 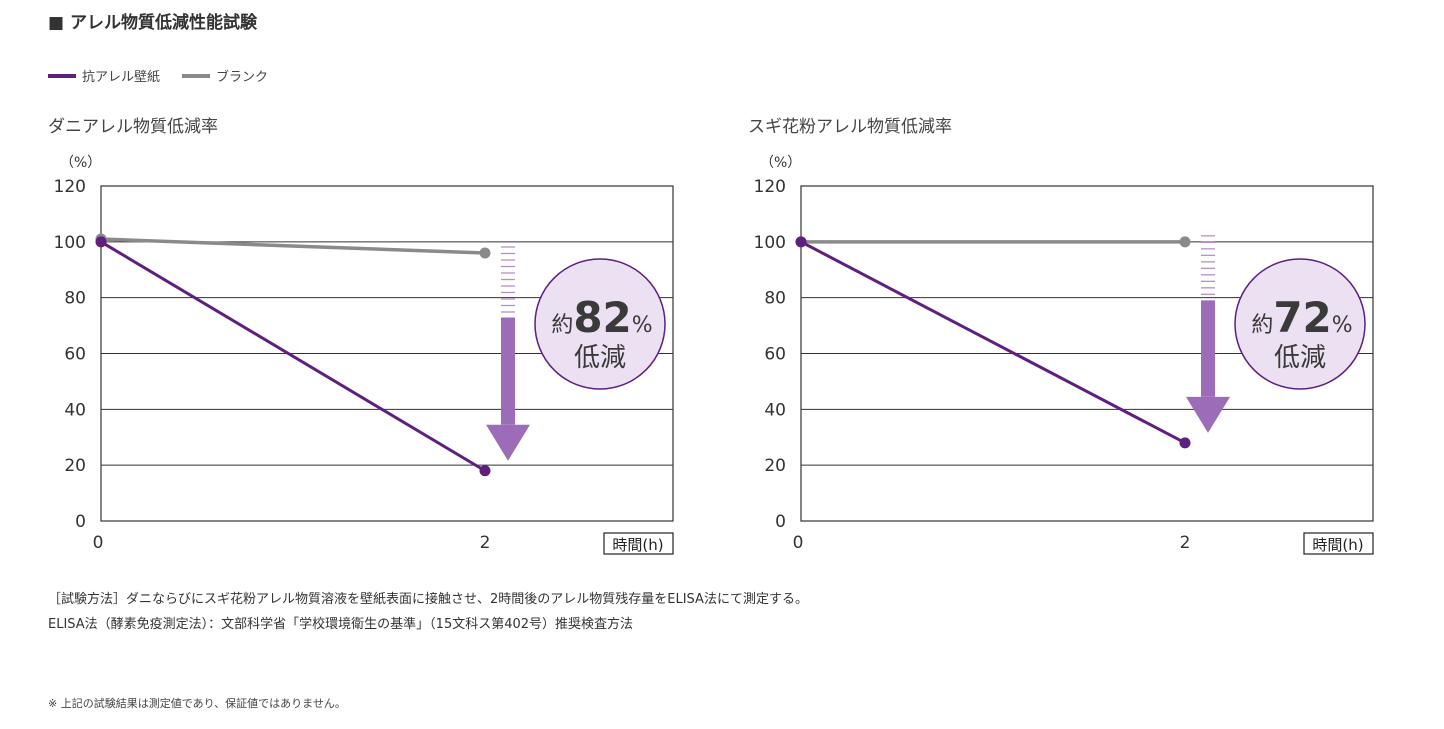 What do you see at coordinates (1301, 317) in the screenshot?
I see `reduction-badge-value: 約72%` at bounding box center [1301, 317].